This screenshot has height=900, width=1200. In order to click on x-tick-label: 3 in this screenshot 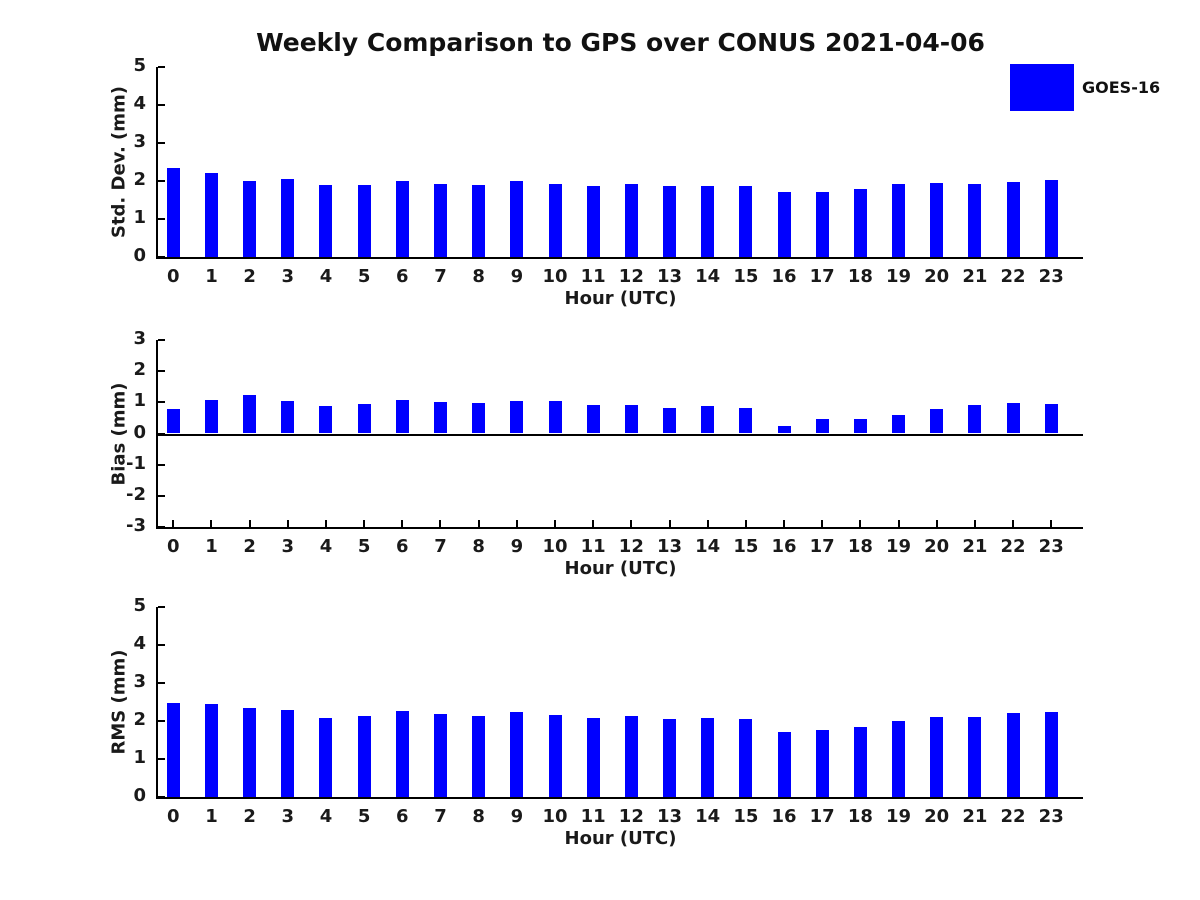, I will do `click(288, 276)`.